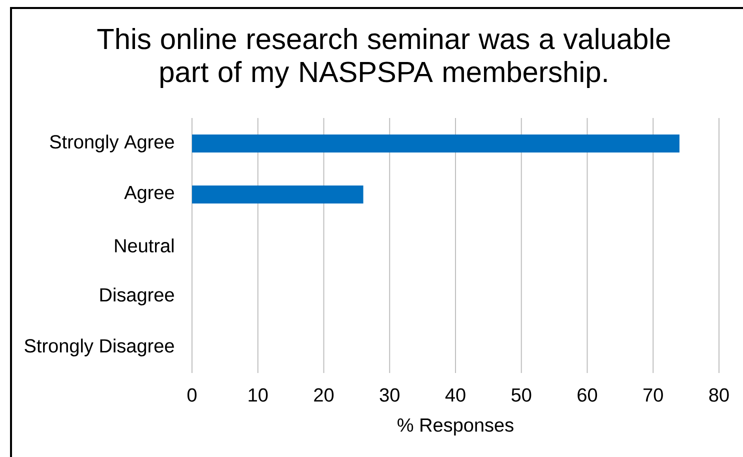  What do you see at coordinates (390, 395) in the screenshot?
I see `x-tick-label: 30` at bounding box center [390, 395].